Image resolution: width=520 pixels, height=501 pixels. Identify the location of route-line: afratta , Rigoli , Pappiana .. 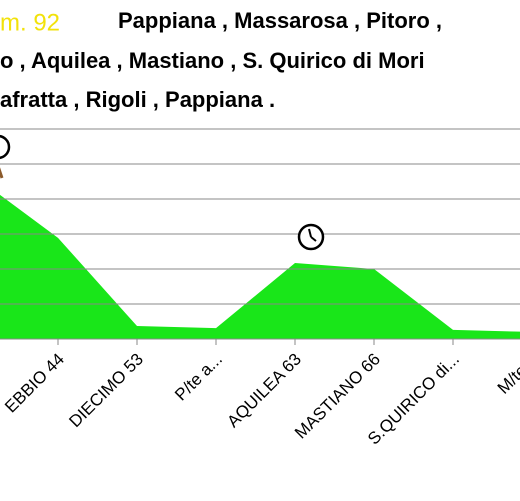
(137, 99).